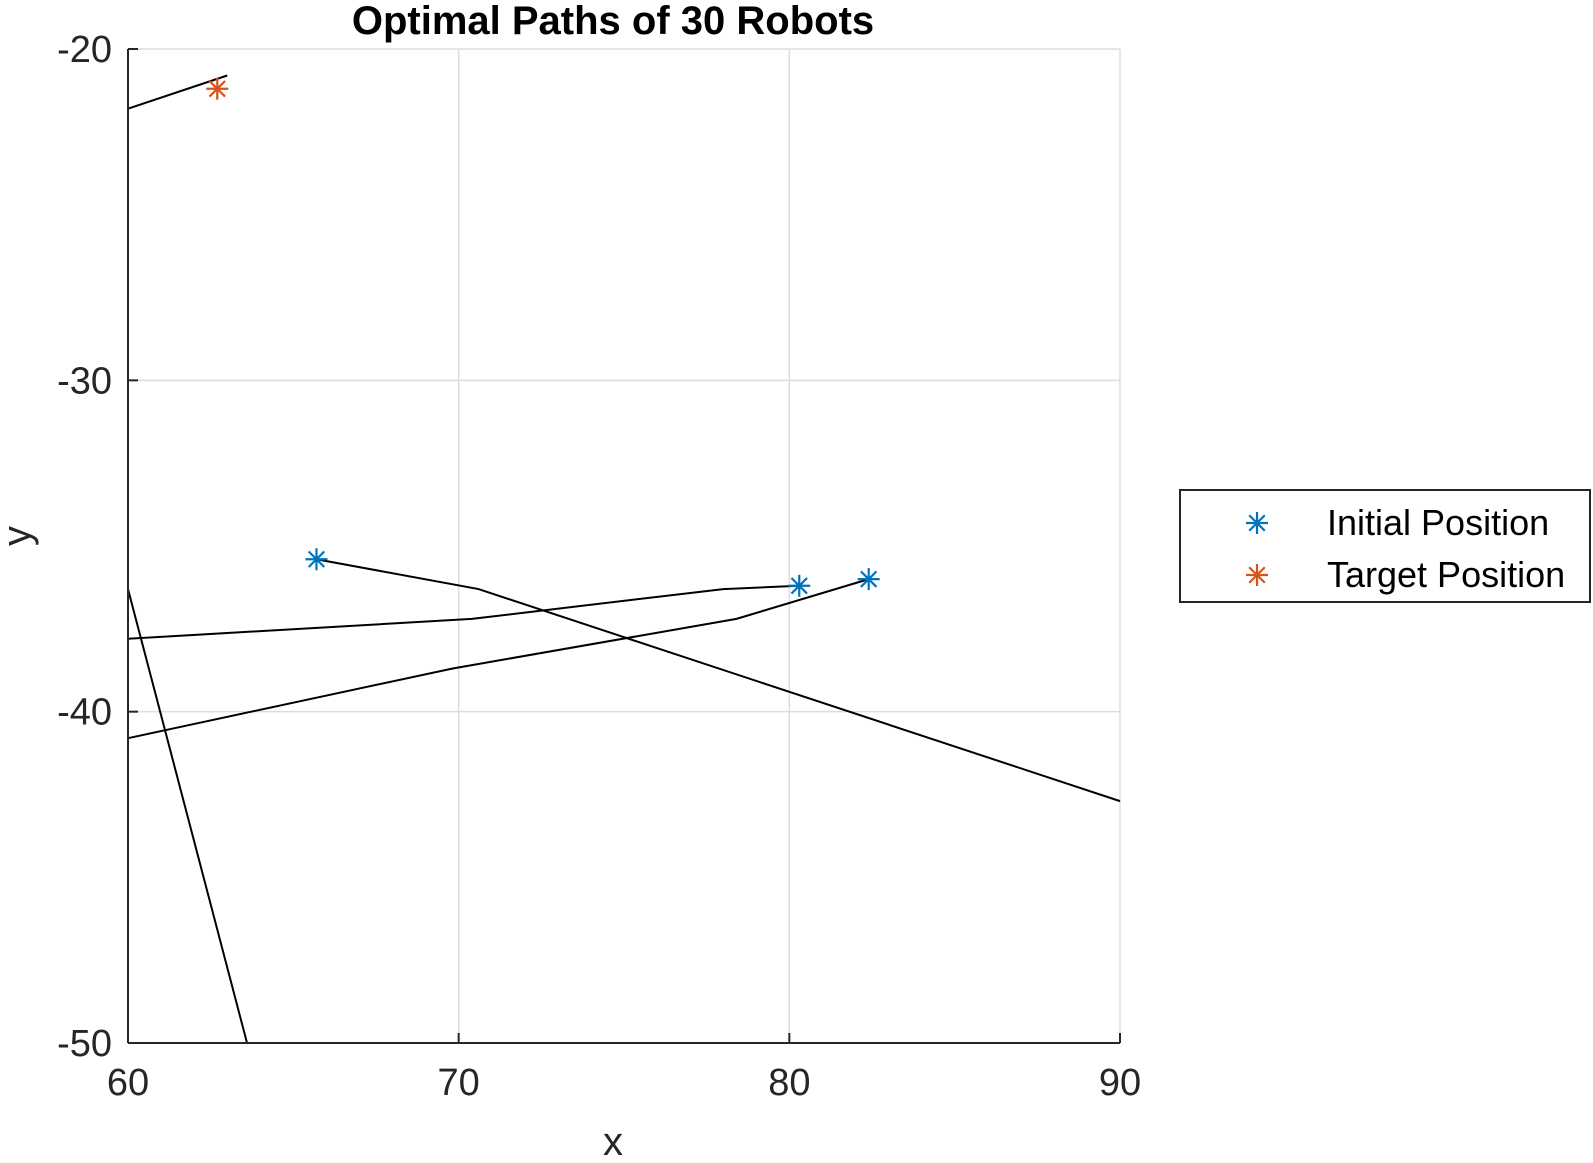 This screenshot has height=1163, width=1593. What do you see at coordinates (128, 1083) in the screenshot?
I see `x-tick-label: 60` at bounding box center [128, 1083].